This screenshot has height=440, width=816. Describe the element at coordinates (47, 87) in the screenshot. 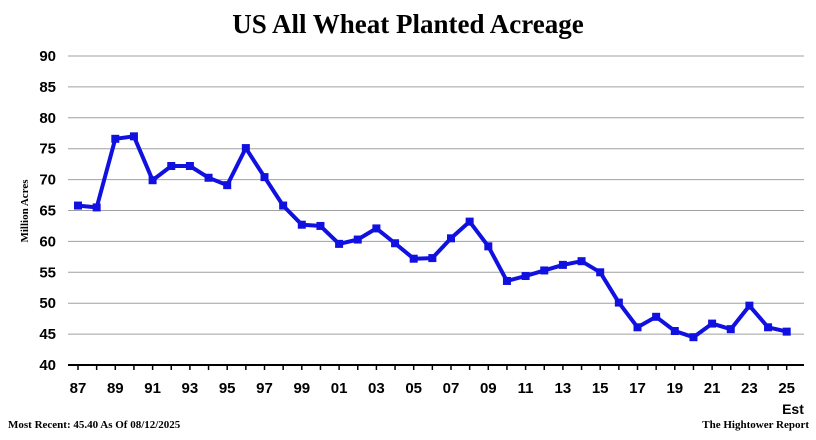

I see `y-tick-label: 85` at that location.